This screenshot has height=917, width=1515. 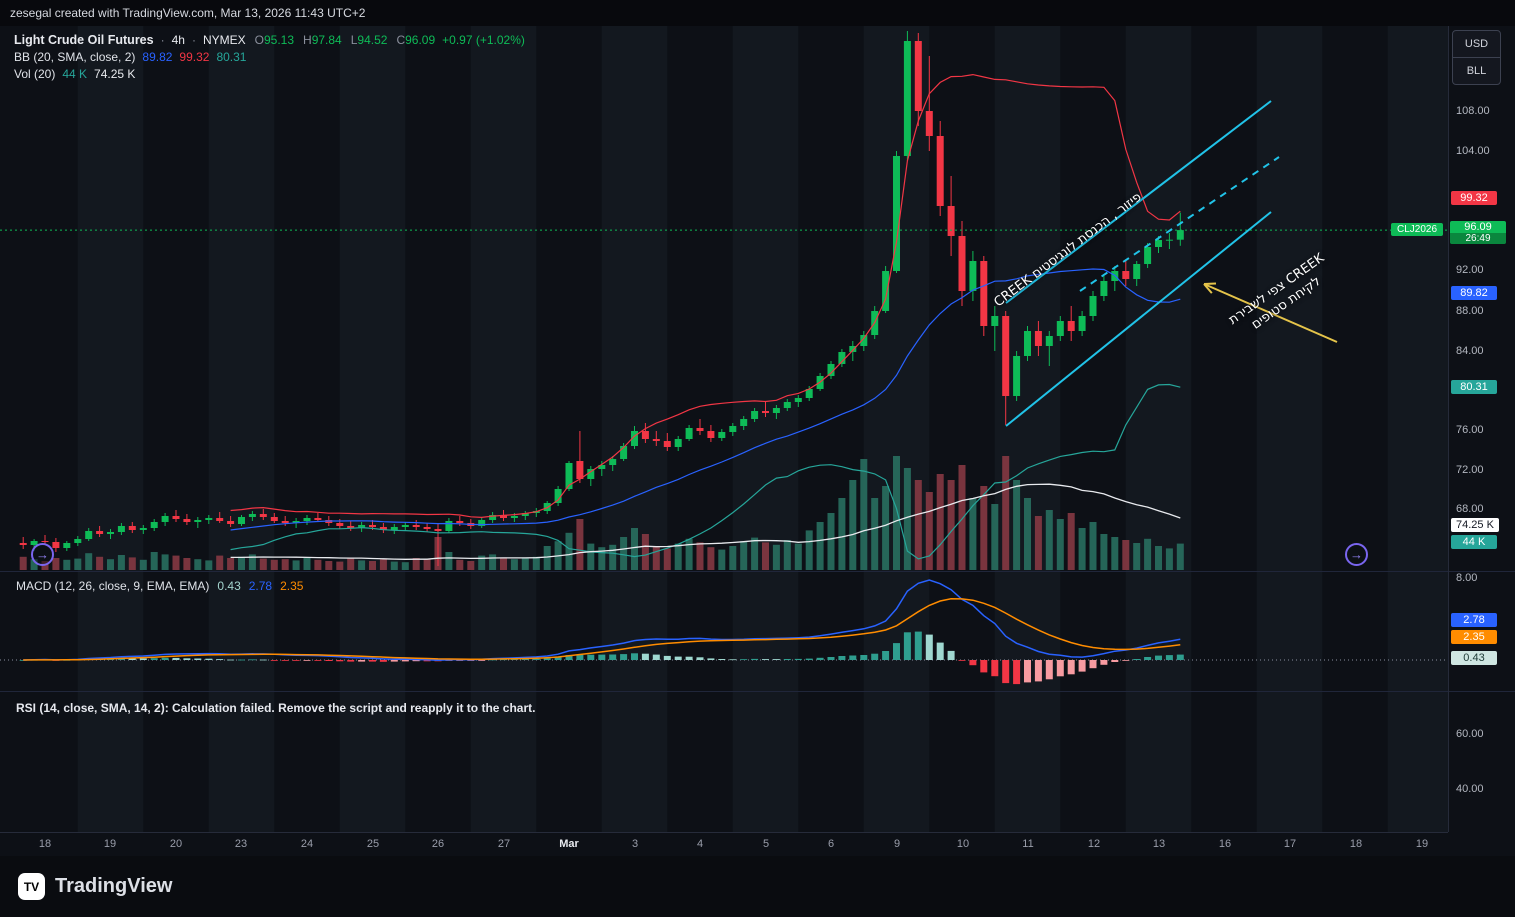 What do you see at coordinates (1171, 263) in the screenshot?
I see `trendline-drawings` at bounding box center [1171, 263].